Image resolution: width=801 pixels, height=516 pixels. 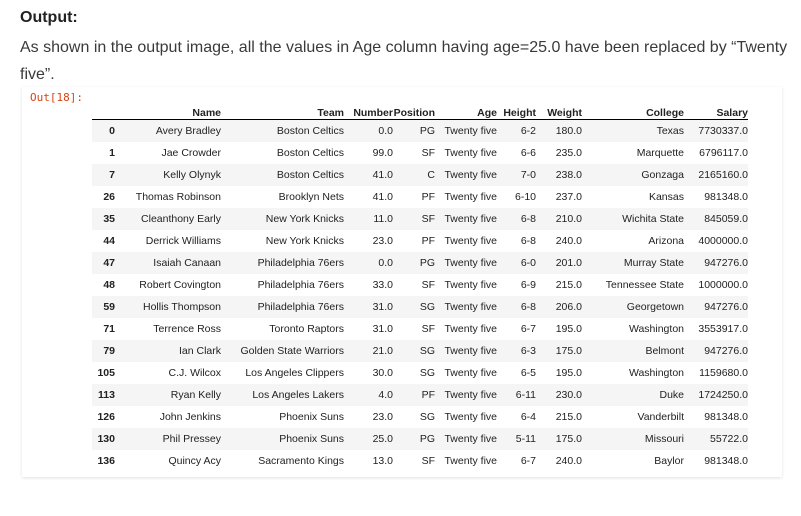 I want to click on table-cell: 0.0, so click(x=385, y=131).